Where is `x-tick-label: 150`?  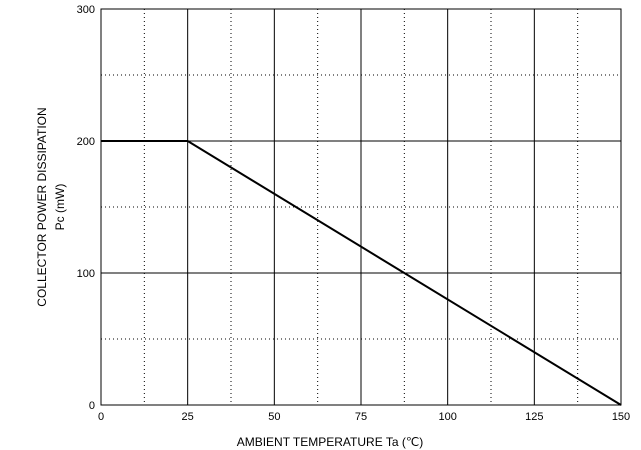
x-tick-label: 150 is located at coordinates (621, 417).